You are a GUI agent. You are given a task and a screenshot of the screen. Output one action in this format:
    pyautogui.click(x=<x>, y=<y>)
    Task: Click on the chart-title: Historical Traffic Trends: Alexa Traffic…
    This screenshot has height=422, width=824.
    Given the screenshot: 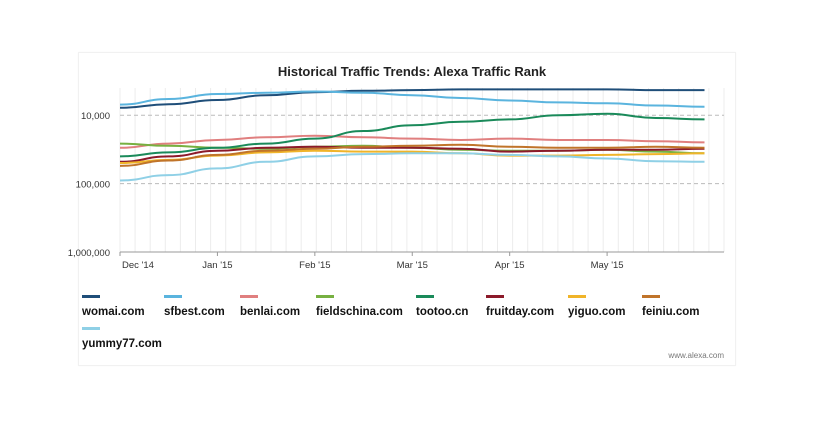 What is the action you would take?
    pyautogui.click(x=412, y=71)
    